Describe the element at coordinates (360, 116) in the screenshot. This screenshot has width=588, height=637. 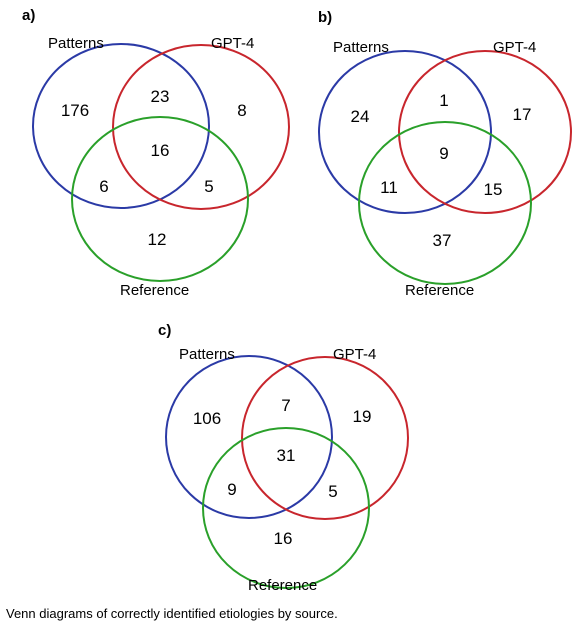
I see `count-patterns-only-b: 24` at that location.